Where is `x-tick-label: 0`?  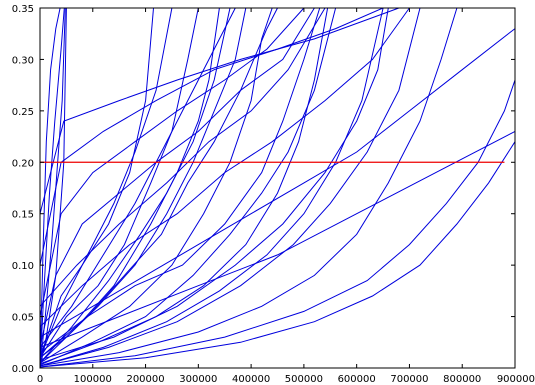
x-tick-label: 0 is located at coordinates (40, 379).